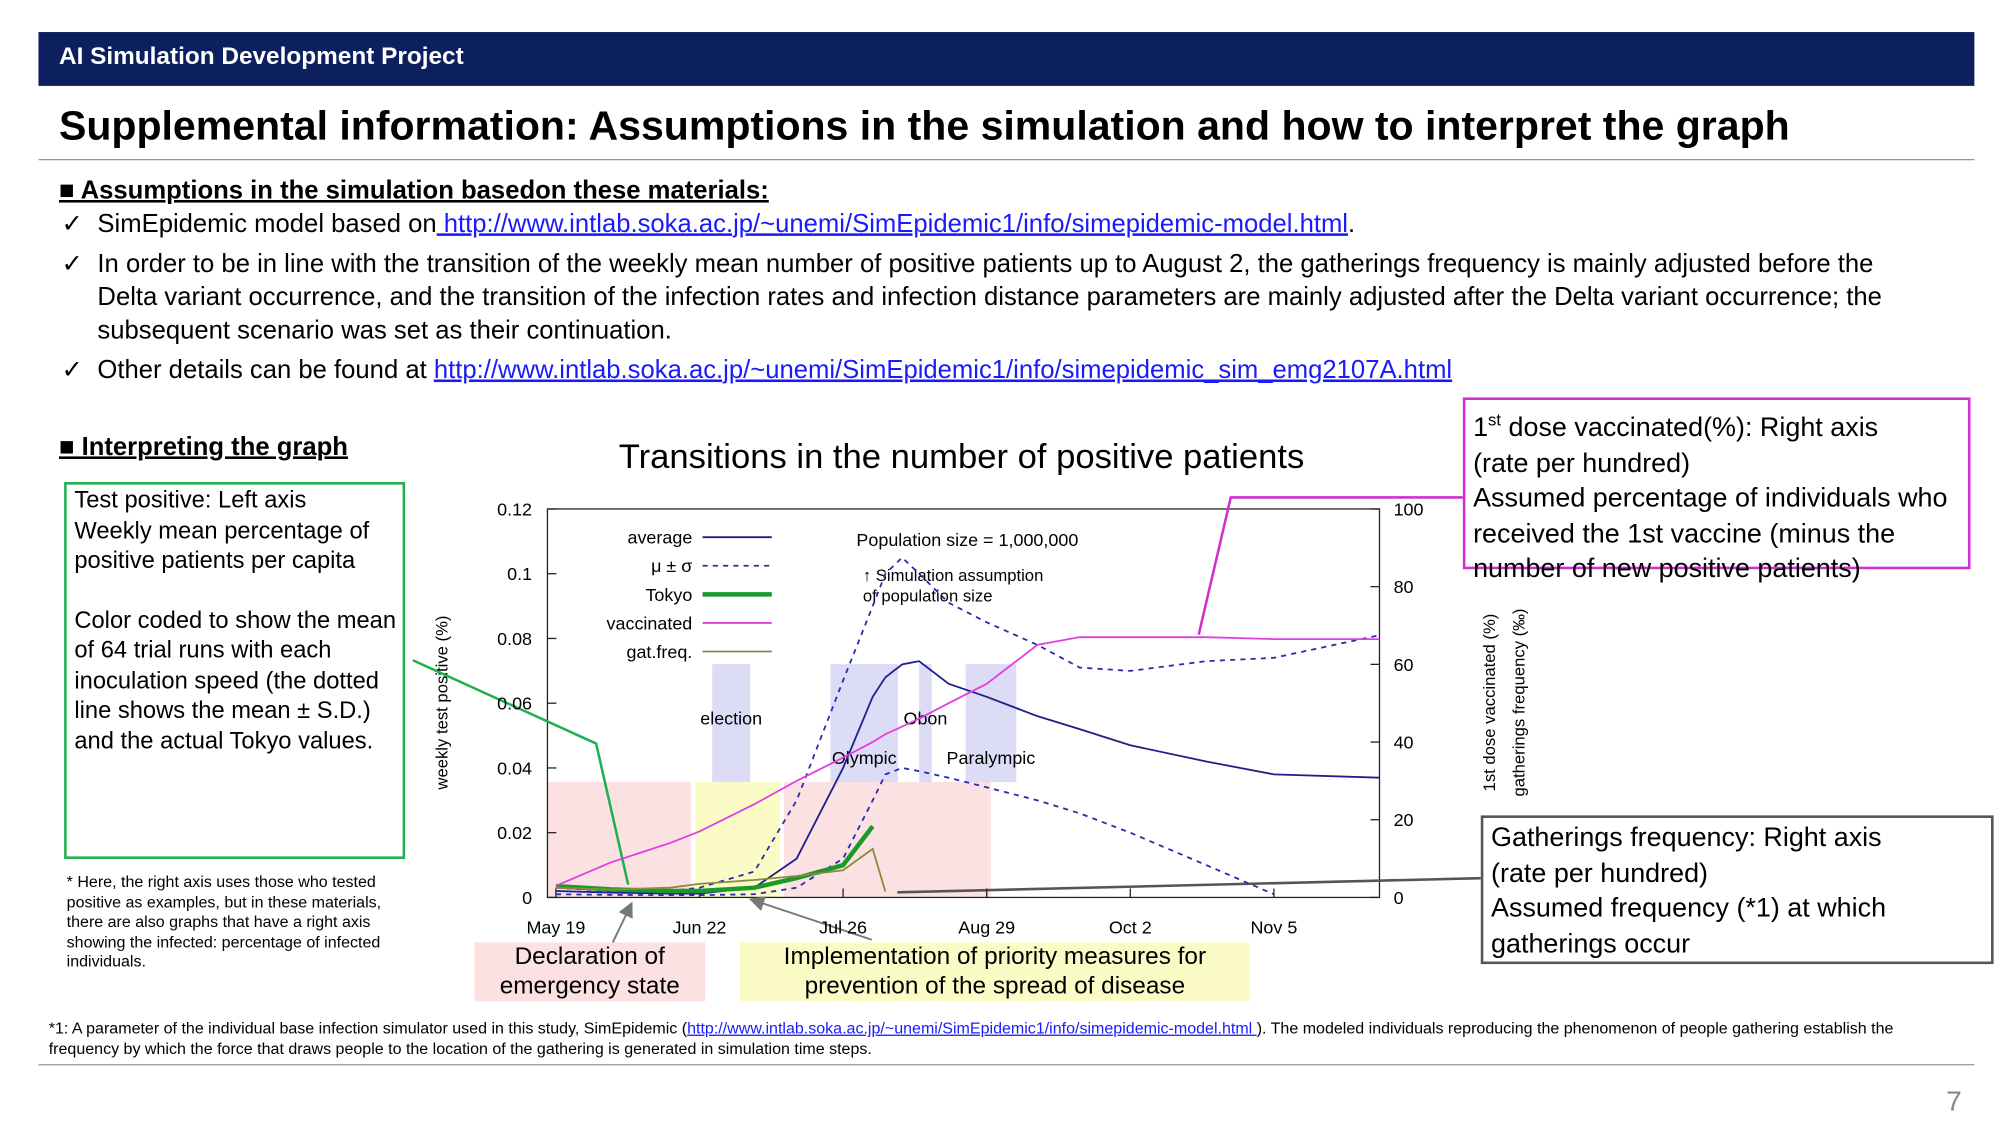 The width and height of the screenshot is (2000, 1125). I want to click on y2-tick-label: 100, so click(1409, 509).